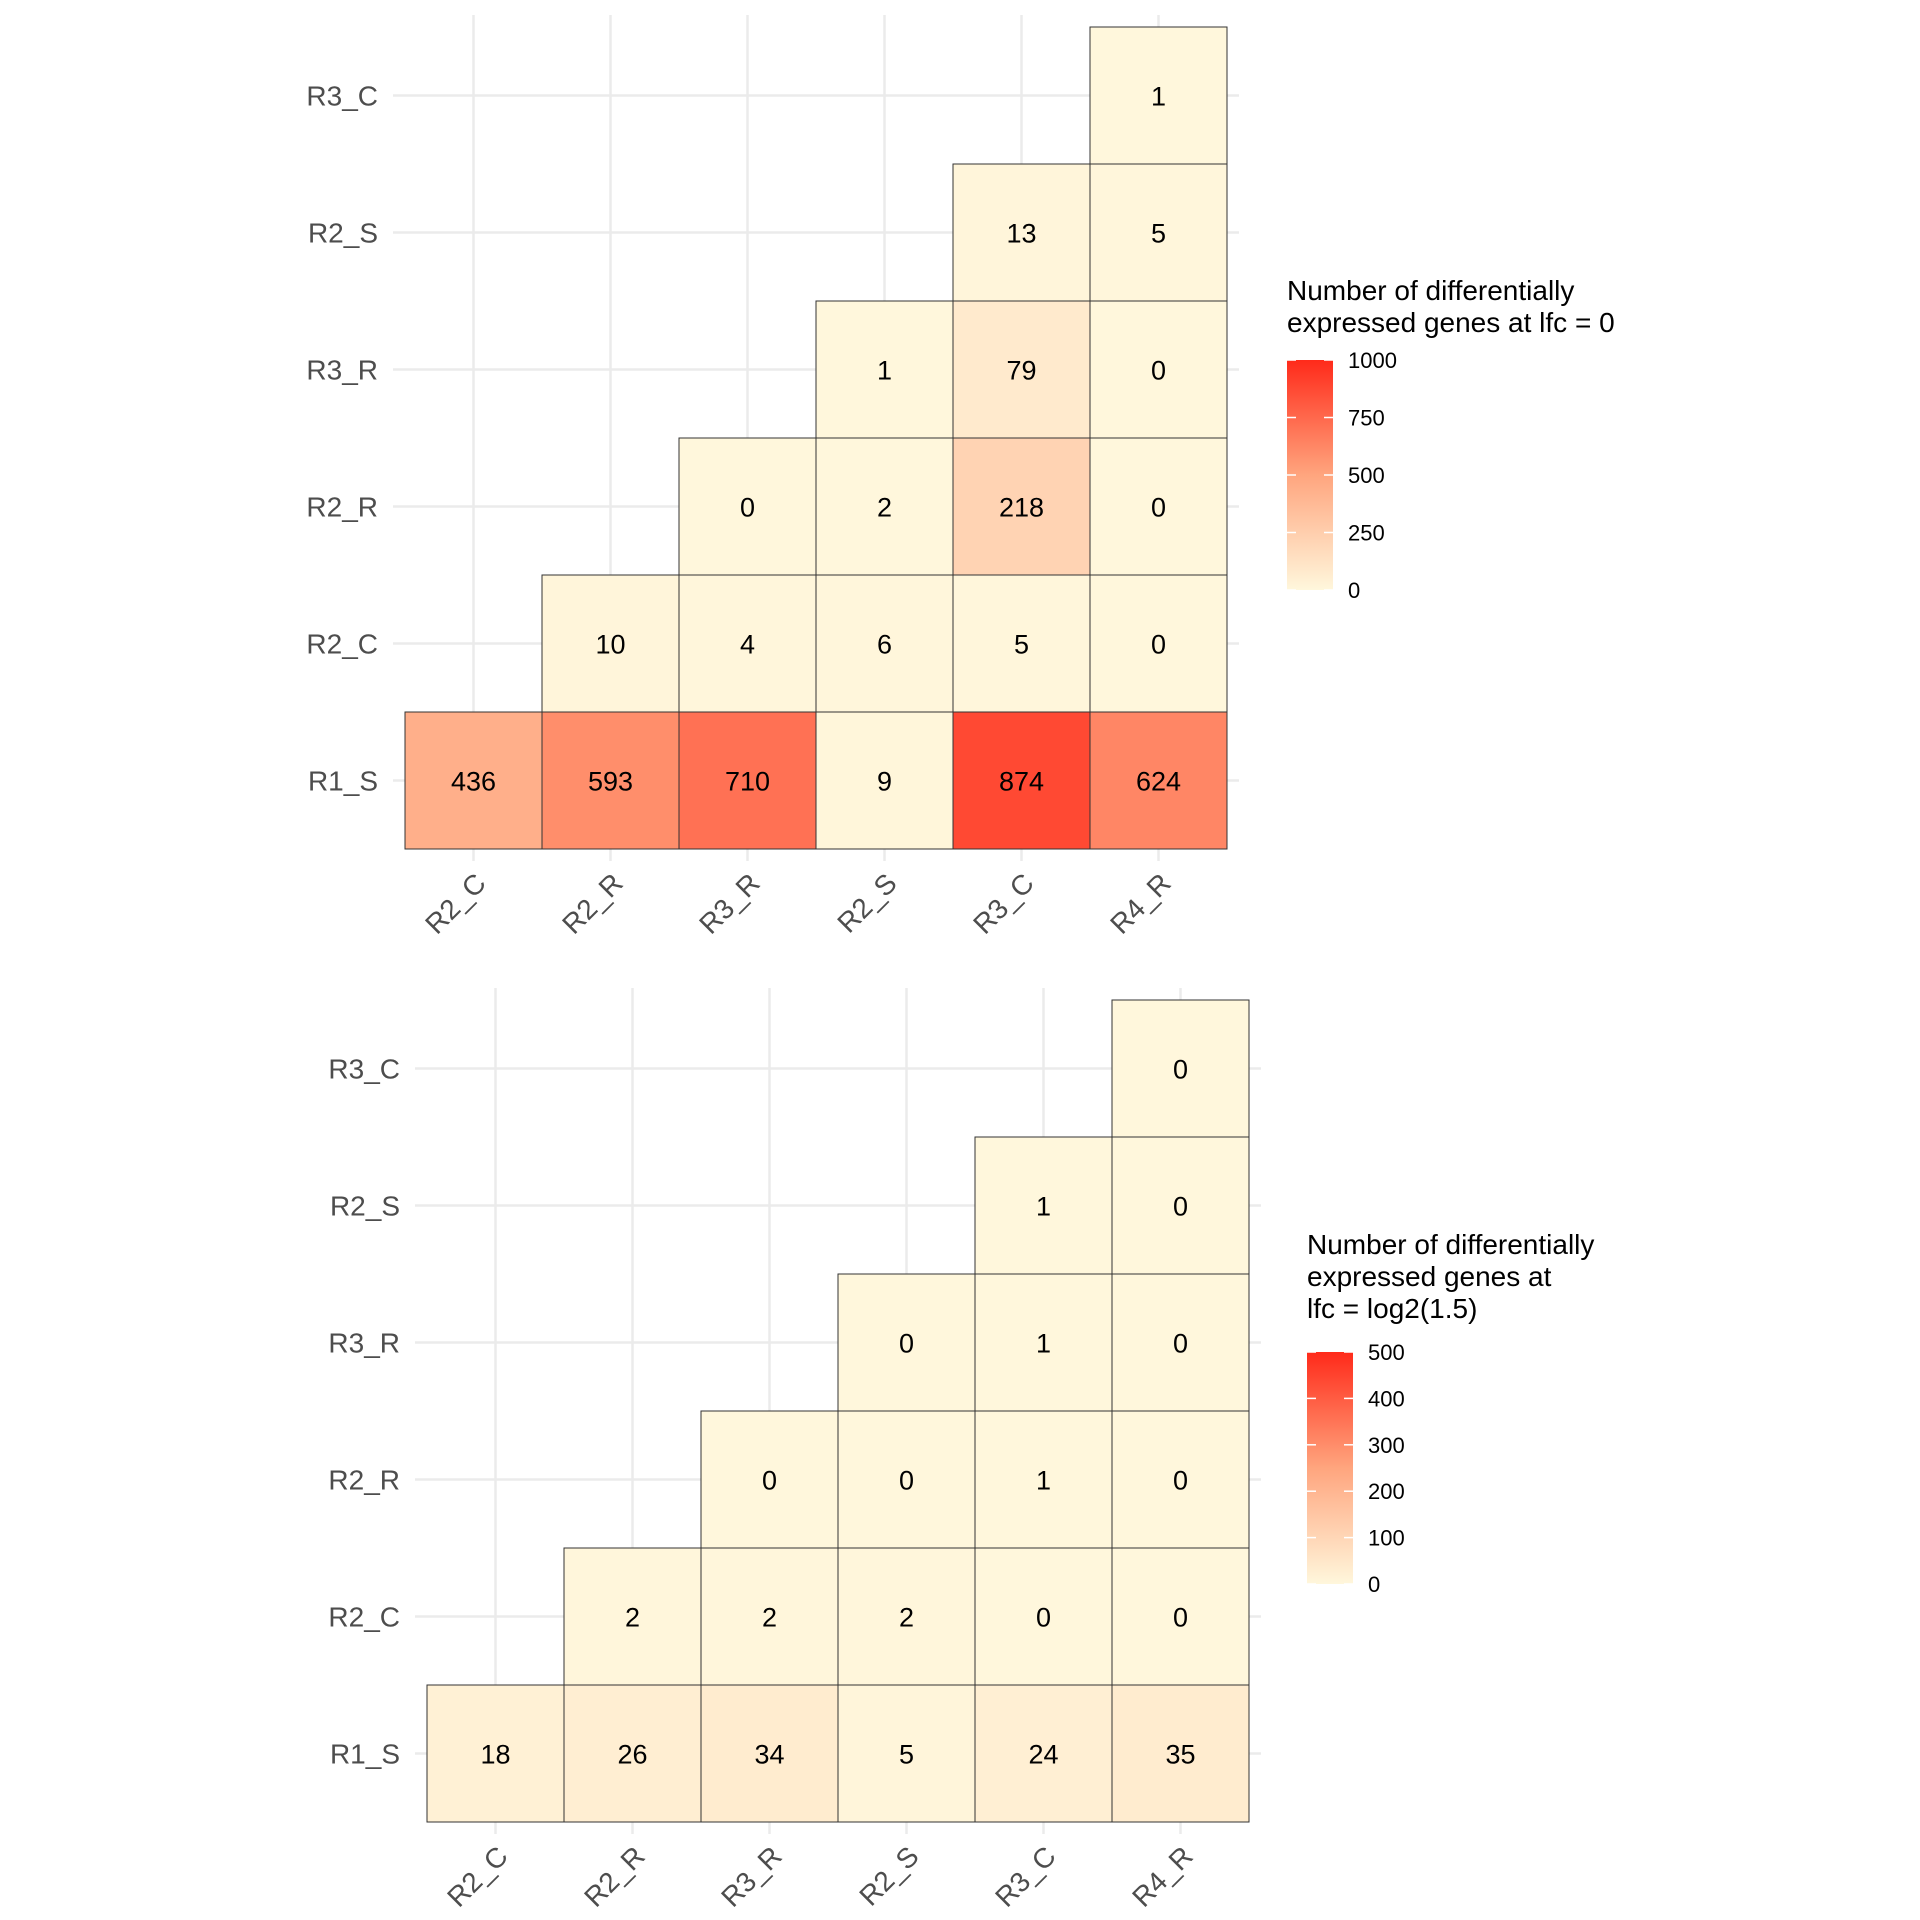 This screenshot has width=1920, height=1920. Describe the element at coordinates (1451, 322) in the screenshot. I see `legend-title: expressed genes at lfc = 0` at that location.